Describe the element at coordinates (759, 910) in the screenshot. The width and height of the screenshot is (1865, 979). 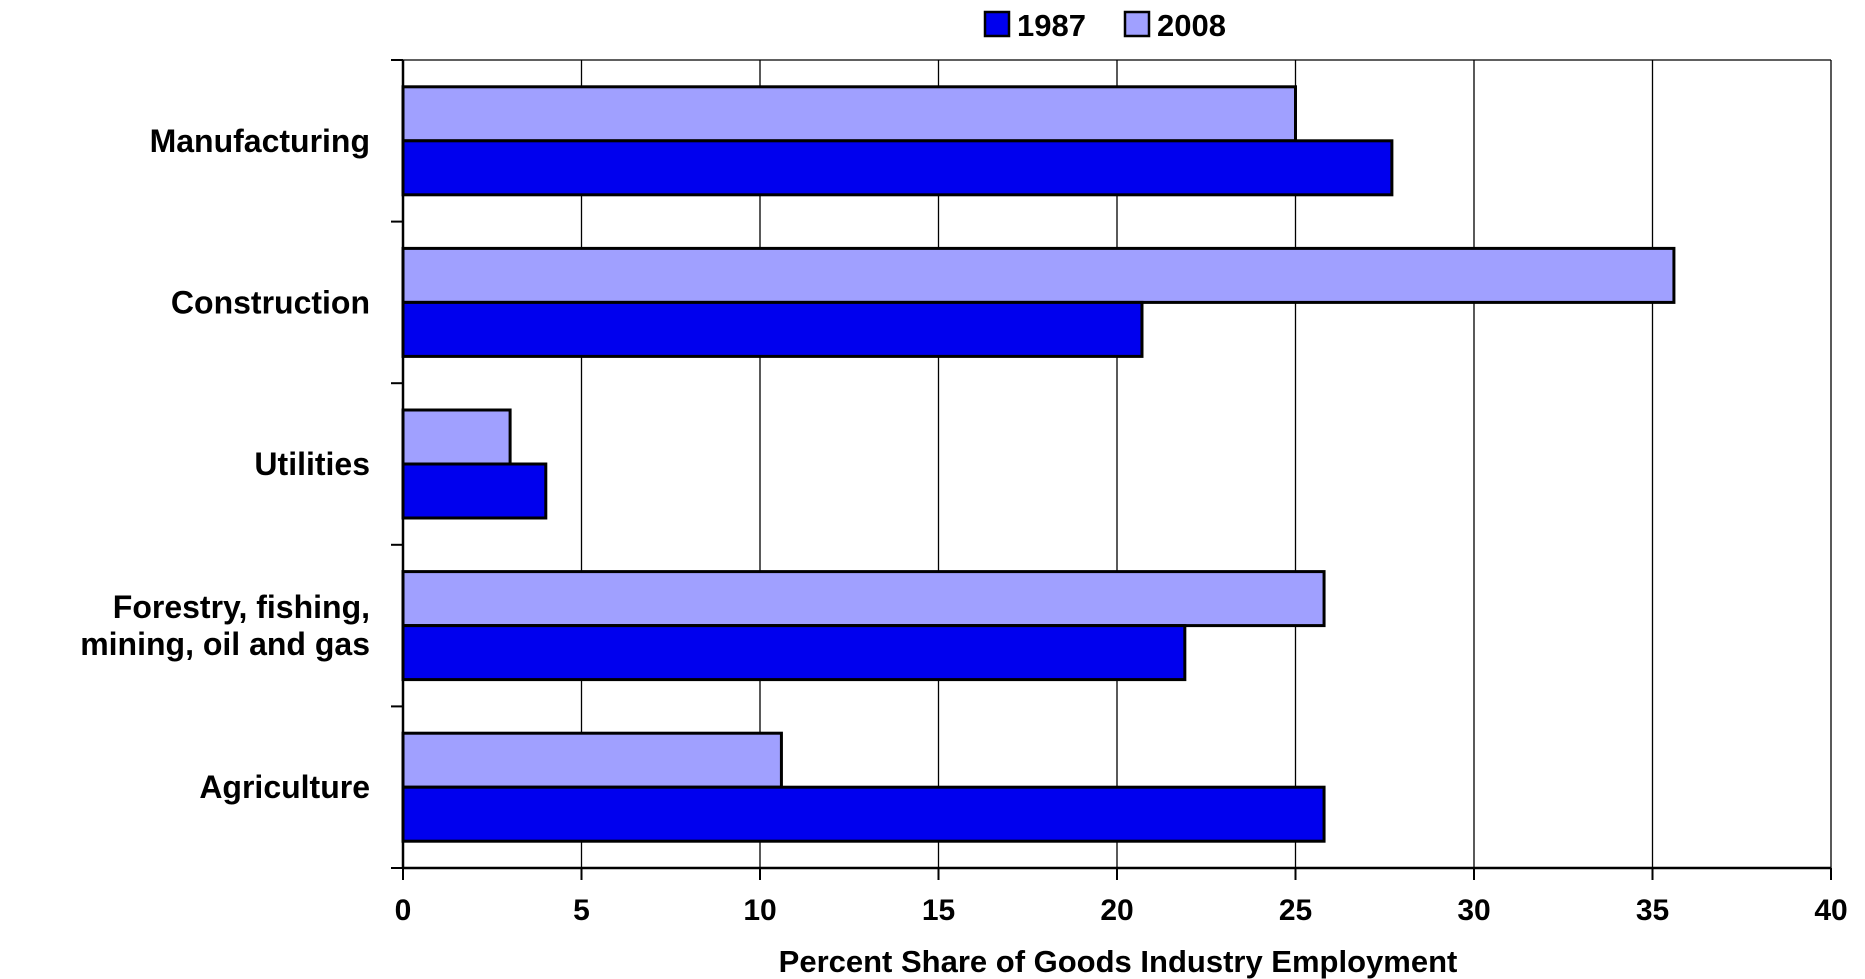
I see `x-tick-label-10: 10` at that location.